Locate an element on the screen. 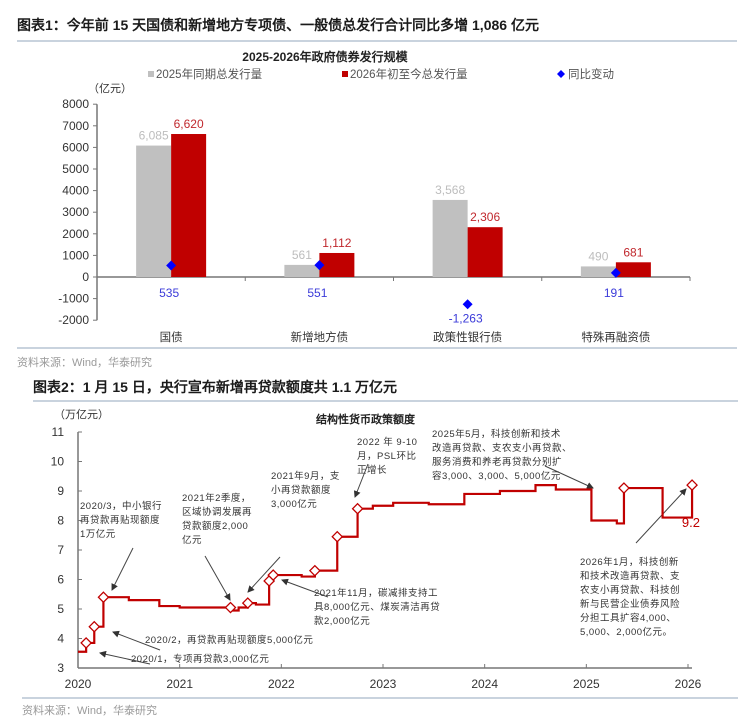 Image resolution: width=750 pixels, height=726 pixels. annotation-2021-11: 2021年11月，碳减排支持工 具8,000亿元、煤炭清洁再贷 款2,000亿元 is located at coordinates (377, 607).